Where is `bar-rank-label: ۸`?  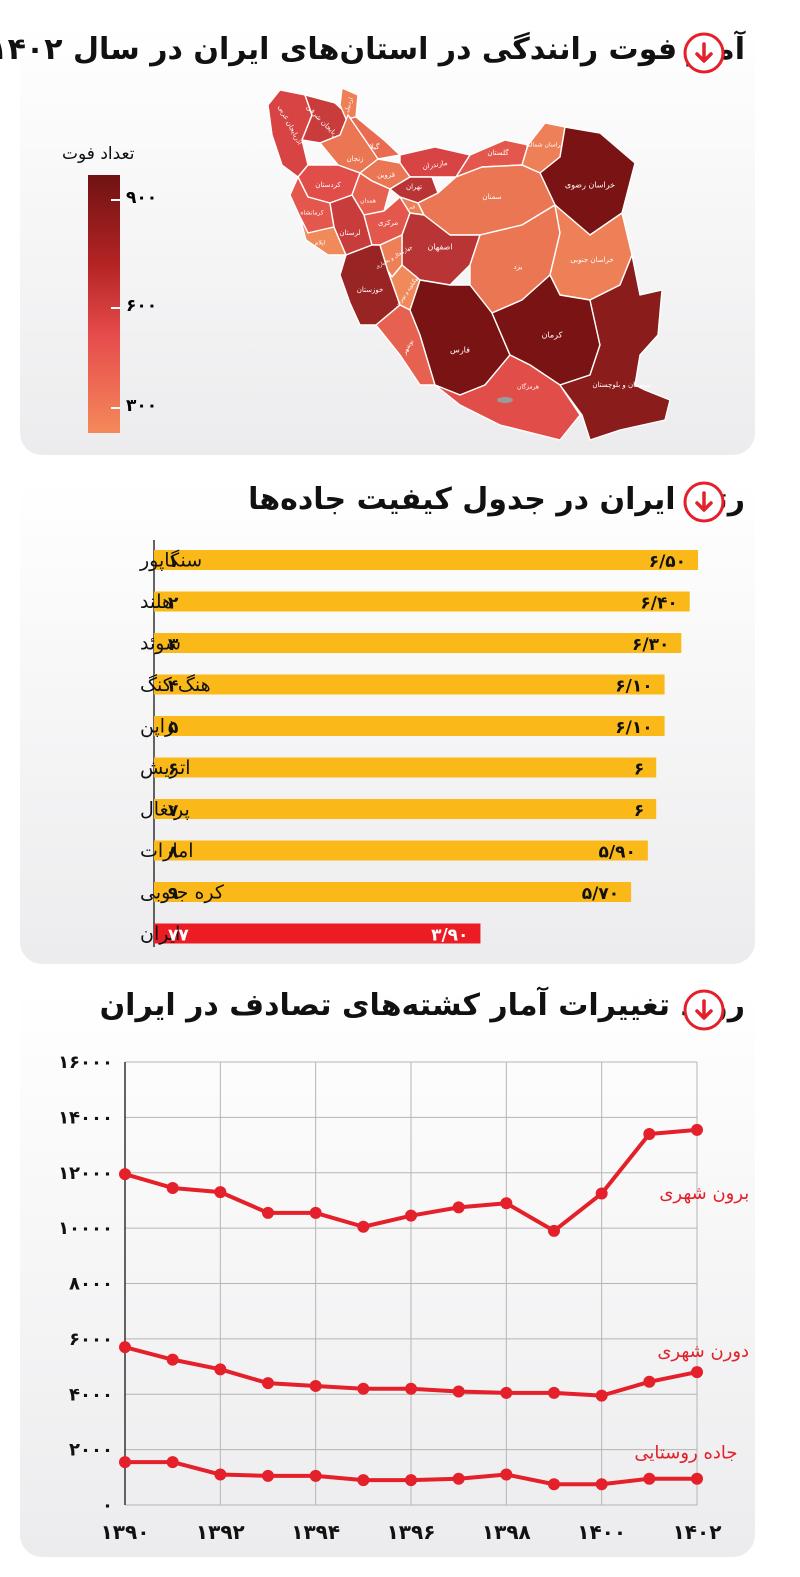
bar-rank-label: ۸ is located at coordinates (173, 853).